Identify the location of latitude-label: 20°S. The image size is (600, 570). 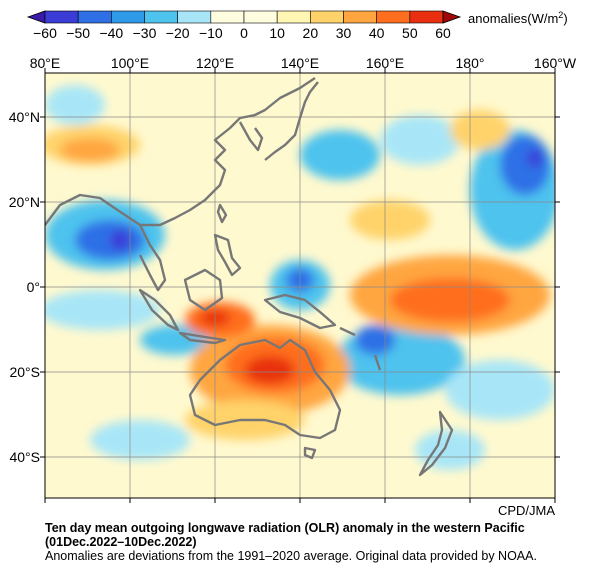
(24, 372).